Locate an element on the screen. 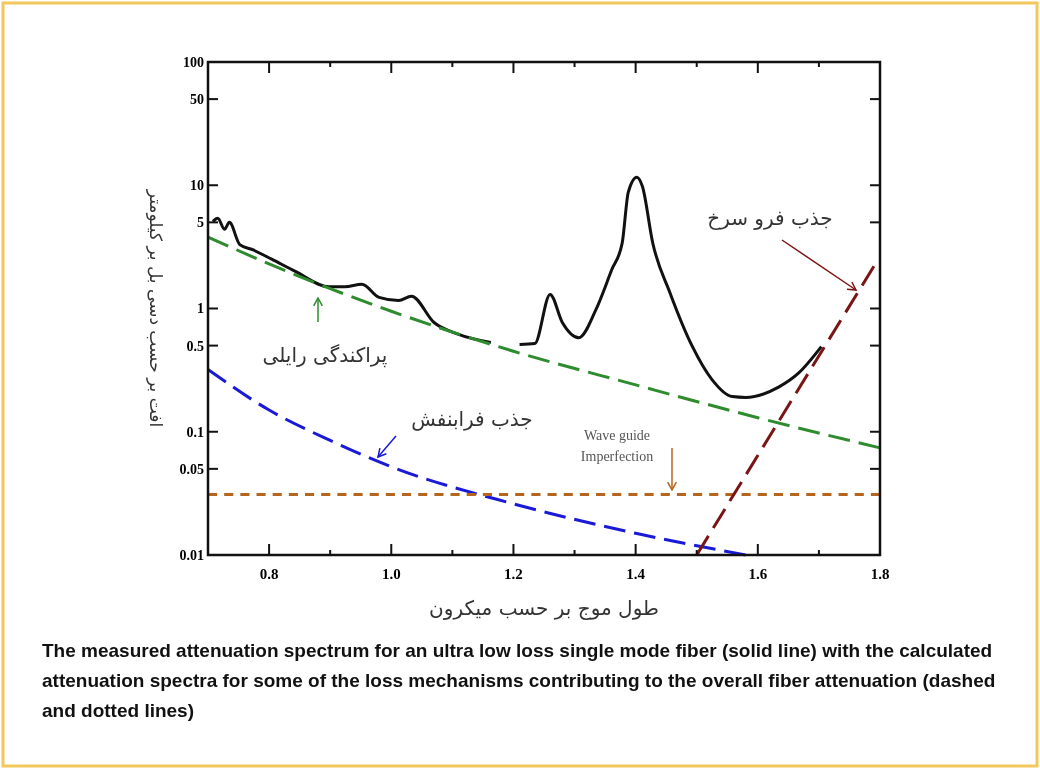 Image resolution: width=1040 pixels, height=769 pixels. x-tick-label: 0.8 is located at coordinates (269, 574).